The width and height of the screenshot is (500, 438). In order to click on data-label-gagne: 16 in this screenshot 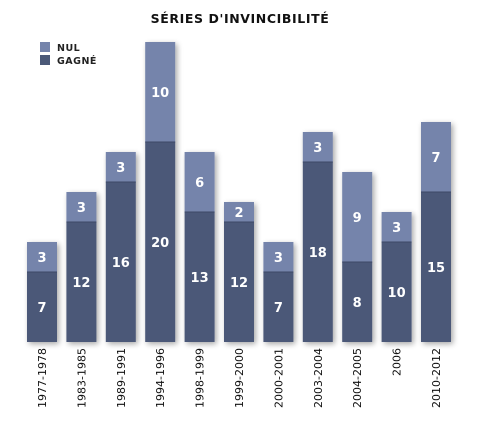, I will do `click(121, 263)`.